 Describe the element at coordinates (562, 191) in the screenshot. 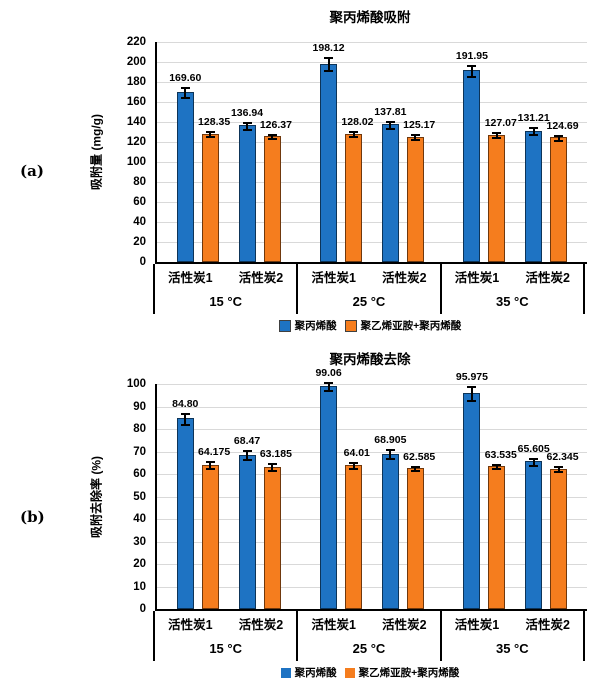

I see `bar-series2: 124.69` at that location.